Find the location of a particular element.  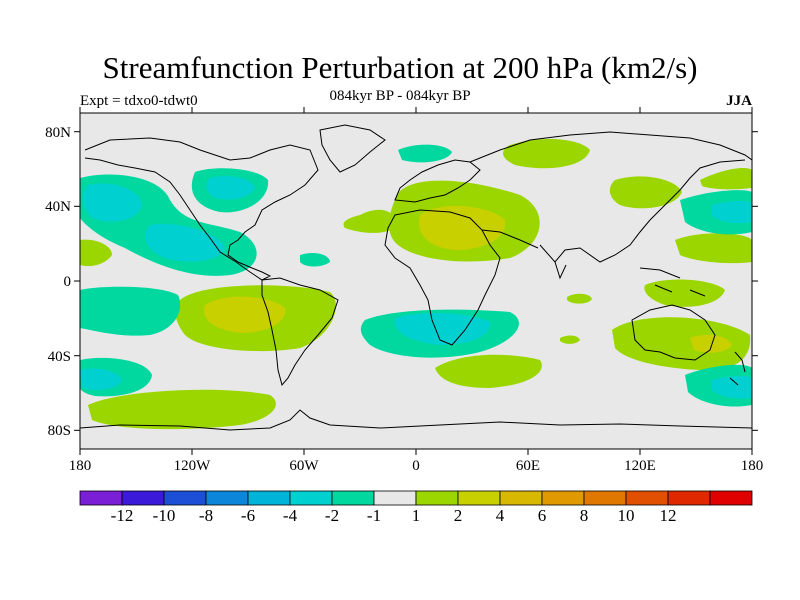

lon-label-120e: 120E is located at coordinates (640, 466).